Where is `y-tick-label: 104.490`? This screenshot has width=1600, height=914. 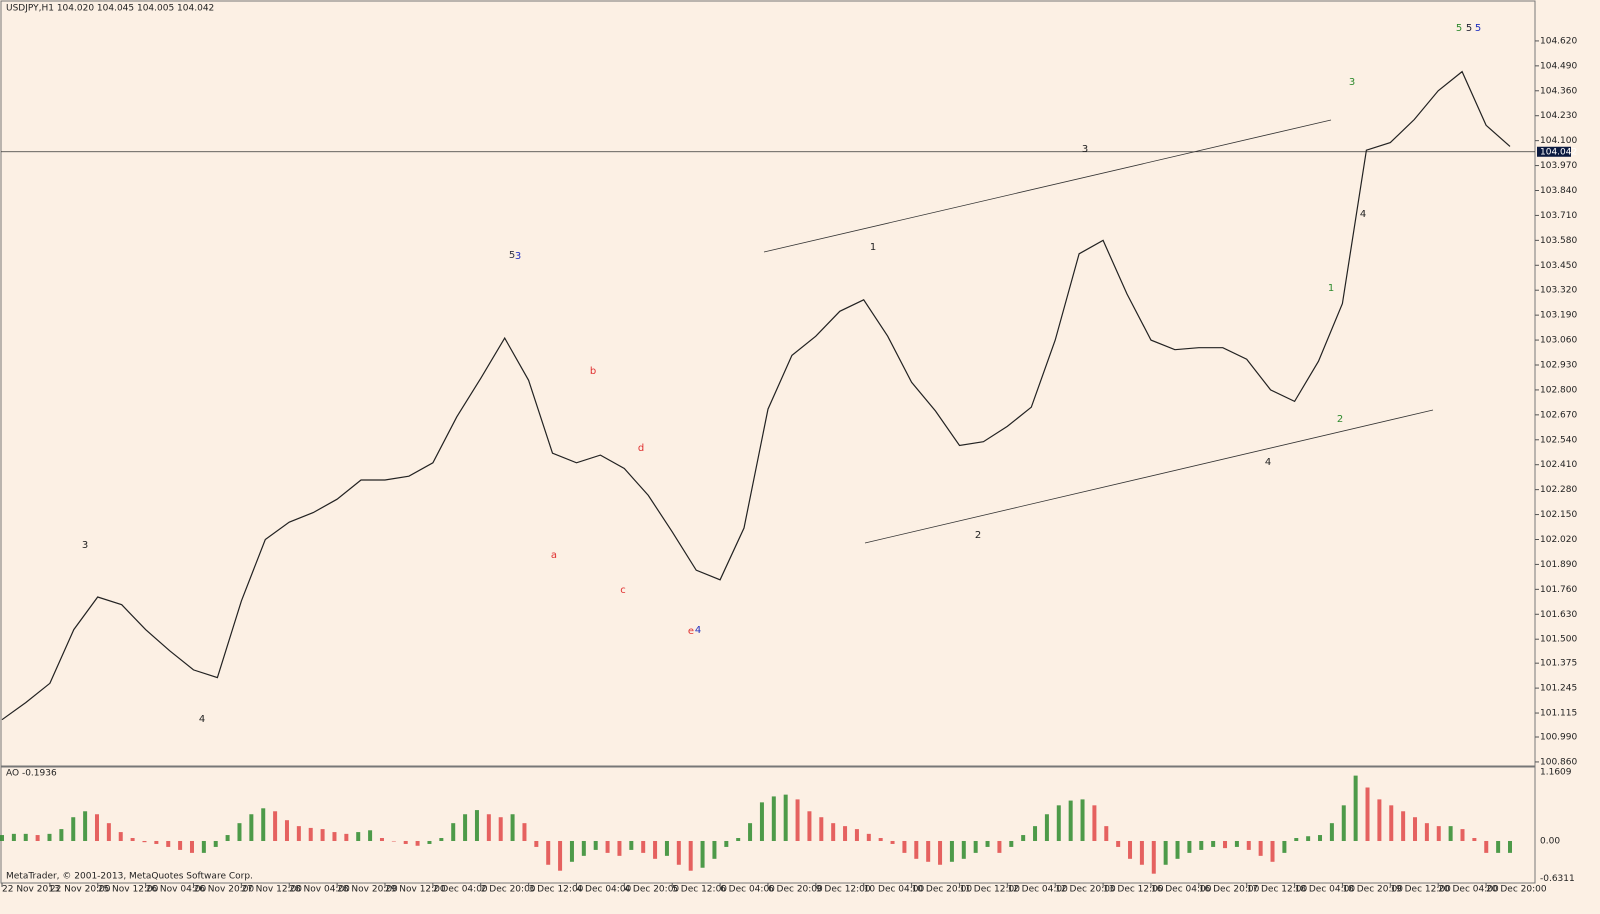 y-tick-label: 104.490 is located at coordinates (1558, 66).